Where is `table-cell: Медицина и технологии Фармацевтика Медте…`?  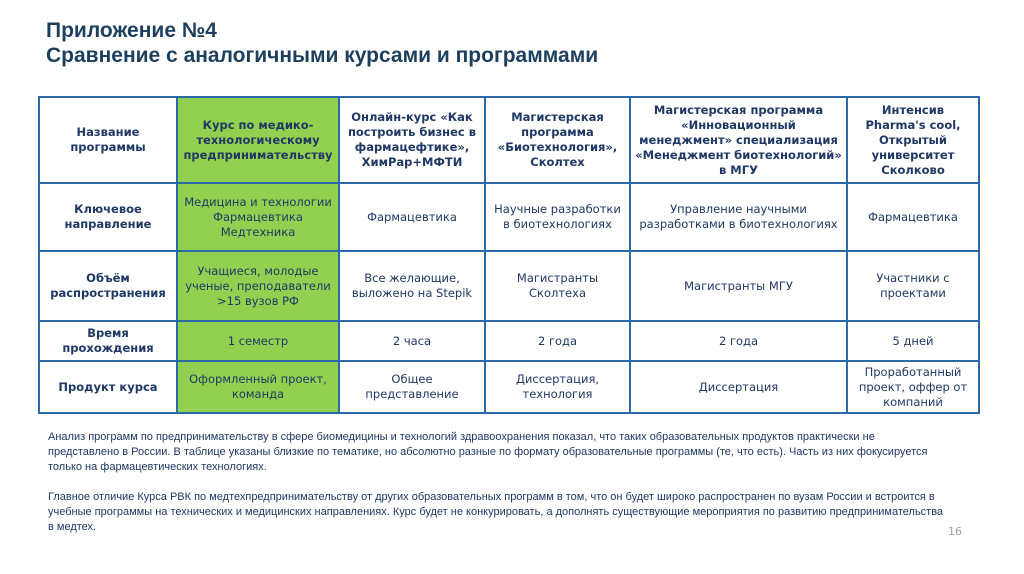
table-cell: Медицина и технологии Фармацевтика Медте… is located at coordinates (258, 217).